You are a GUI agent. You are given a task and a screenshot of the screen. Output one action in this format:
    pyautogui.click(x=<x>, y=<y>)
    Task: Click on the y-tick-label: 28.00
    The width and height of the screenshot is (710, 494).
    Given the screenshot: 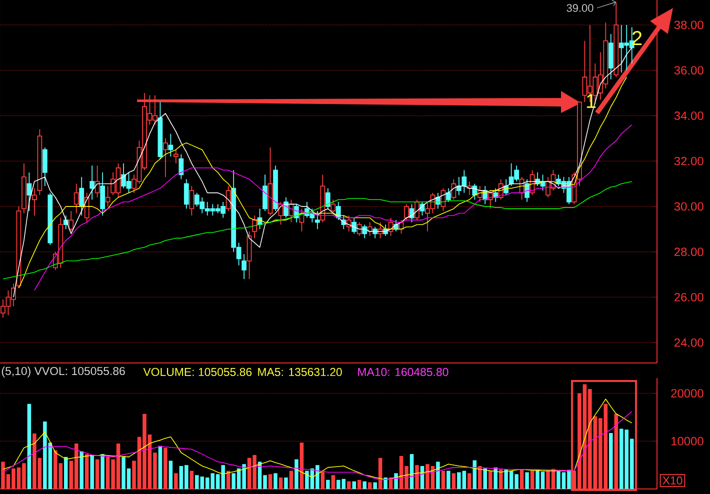 What is the action you would take?
    pyautogui.click(x=689, y=252)
    